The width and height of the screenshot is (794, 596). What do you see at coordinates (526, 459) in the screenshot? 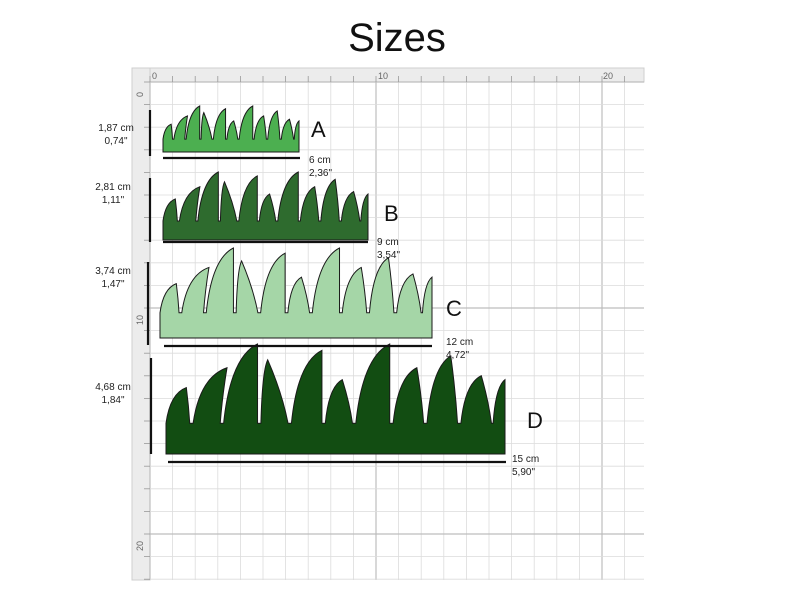
I see `width-cm-d: 15 cm` at bounding box center [526, 459].